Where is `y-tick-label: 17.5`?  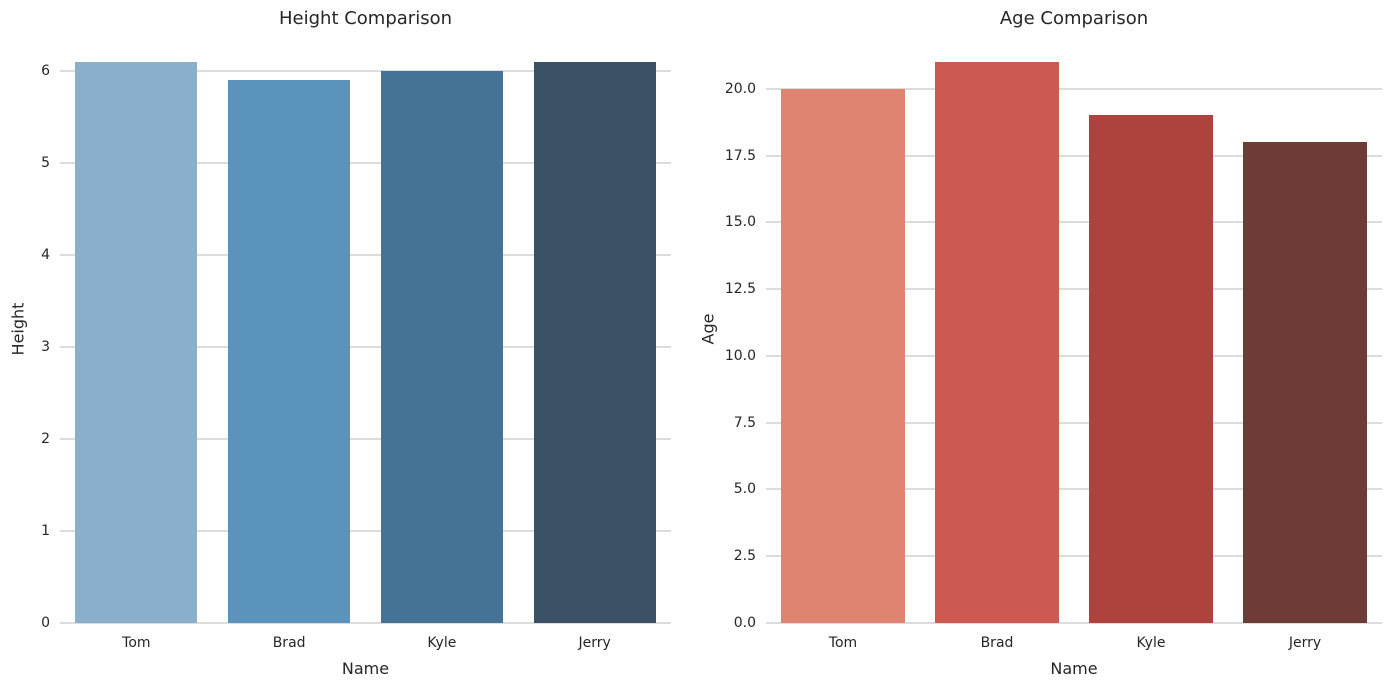 y-tick-label: 17.5 is located at coordinates (740, 155).